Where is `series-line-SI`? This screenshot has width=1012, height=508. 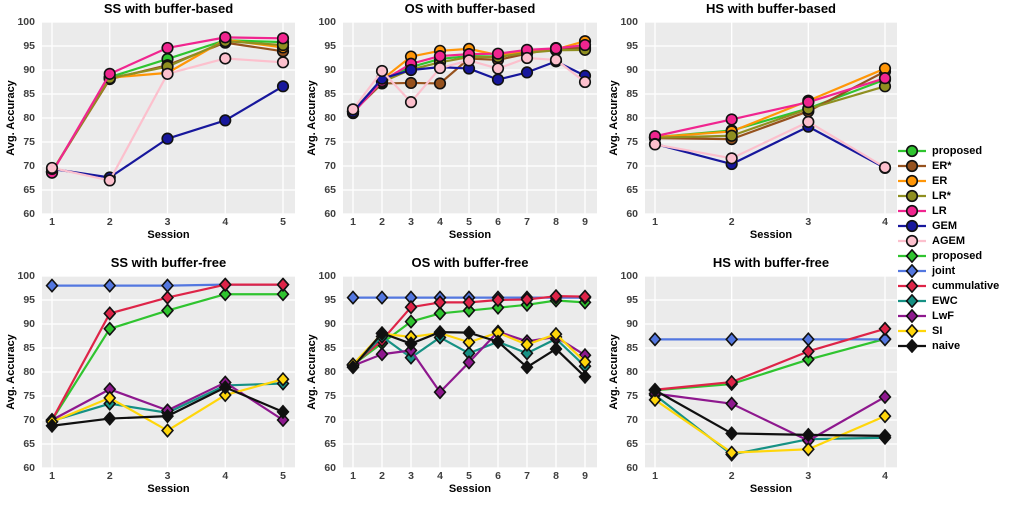
series-line-SI is located at coordinates (770, 426).